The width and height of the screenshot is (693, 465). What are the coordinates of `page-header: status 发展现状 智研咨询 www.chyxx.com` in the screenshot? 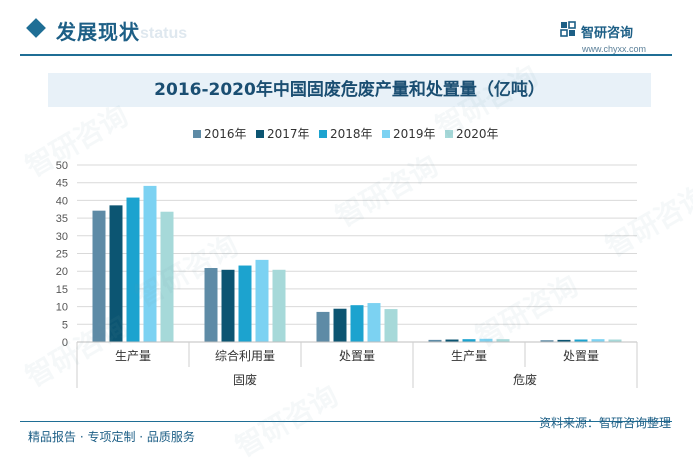 It's located at (346, 31).